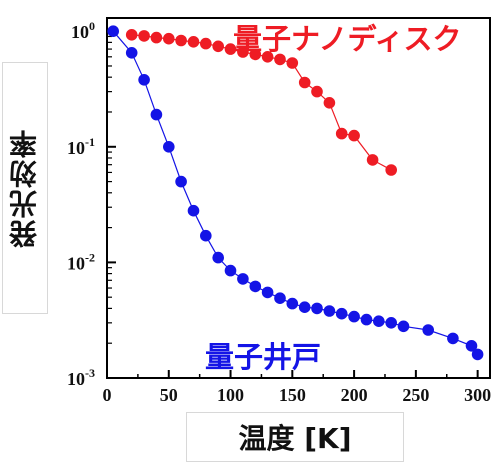 Image resolution: width=500 pixels, height=467 pixels. Describe the element at coordinates (169, 395) in the screenshot. I see `x-tick-label: 50` at that location.